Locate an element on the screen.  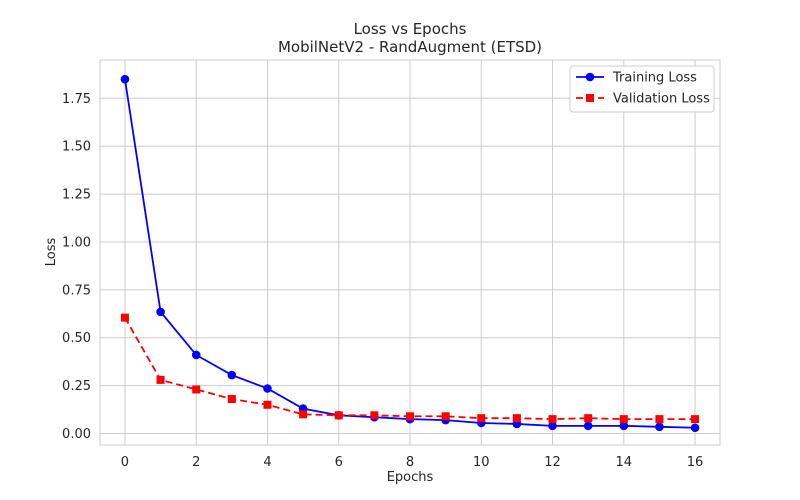
x-tick-label: 8 is located at coordinates (410, 462).